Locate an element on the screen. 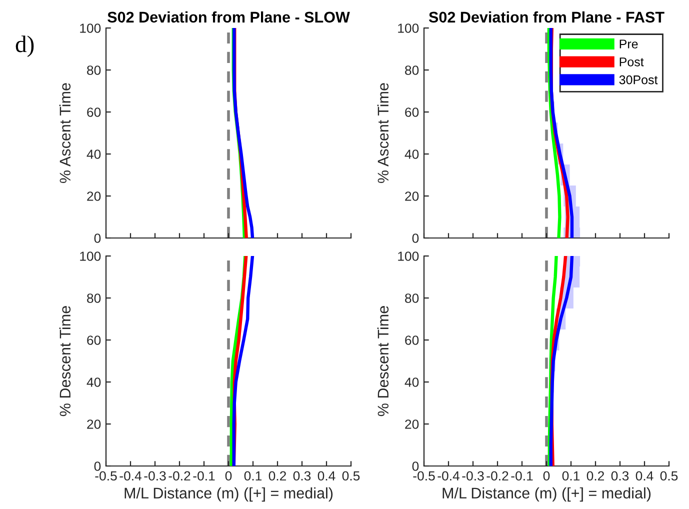  legend-label: Post is located at coordinates (632, 62).